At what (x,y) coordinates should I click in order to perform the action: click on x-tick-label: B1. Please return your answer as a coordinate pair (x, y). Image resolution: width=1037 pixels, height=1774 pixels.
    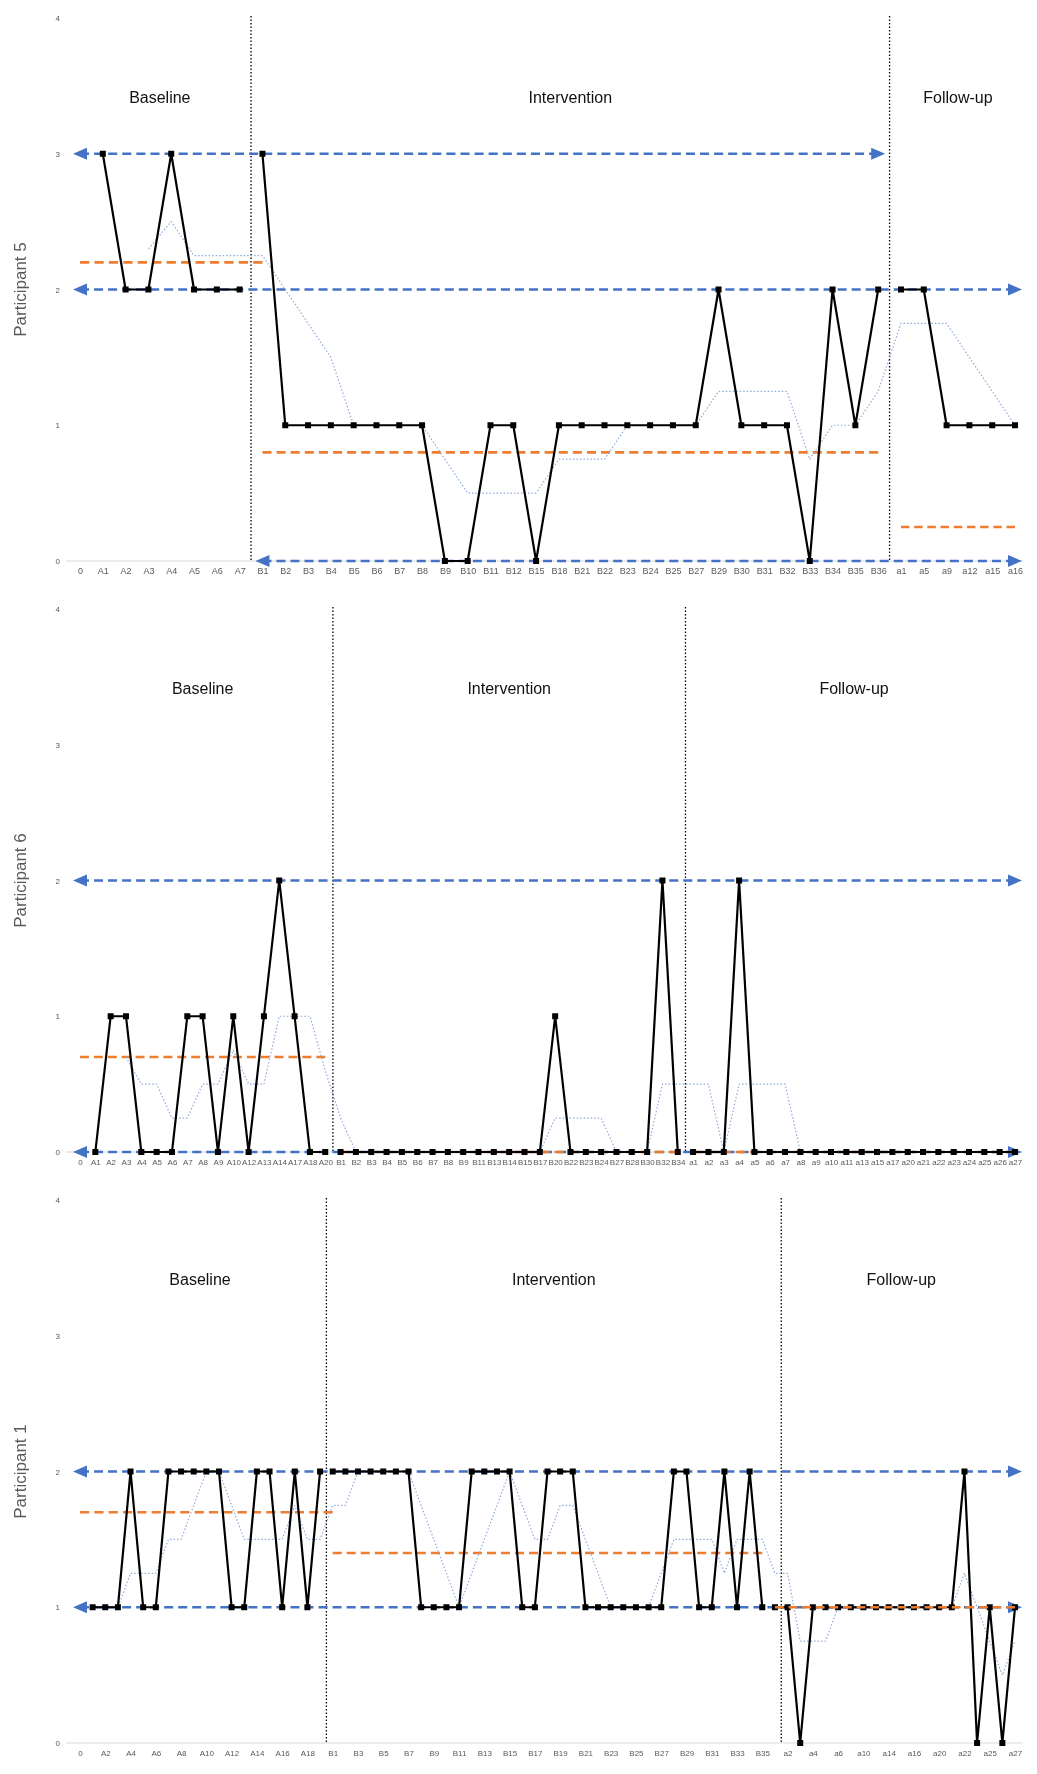
    Looking at the image, I should click on (333, 1753).